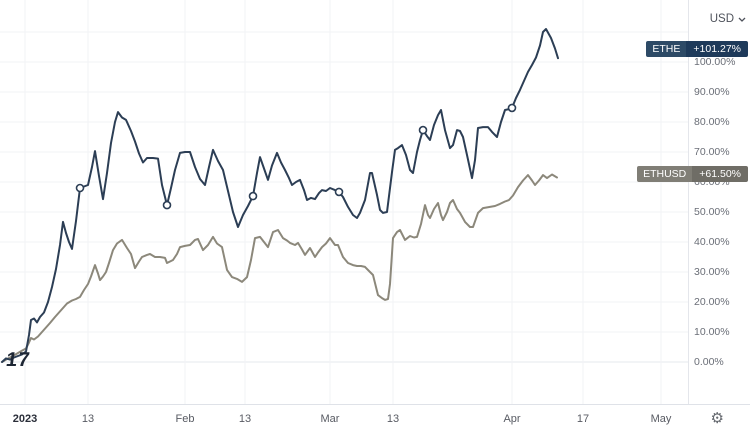 The height and width of the screenshot is (440, 750). What do you see at coordinates (717, 49) in the screenshot?
I see `ethe-change-value: +101.27%` at bounding box center [717, 49].